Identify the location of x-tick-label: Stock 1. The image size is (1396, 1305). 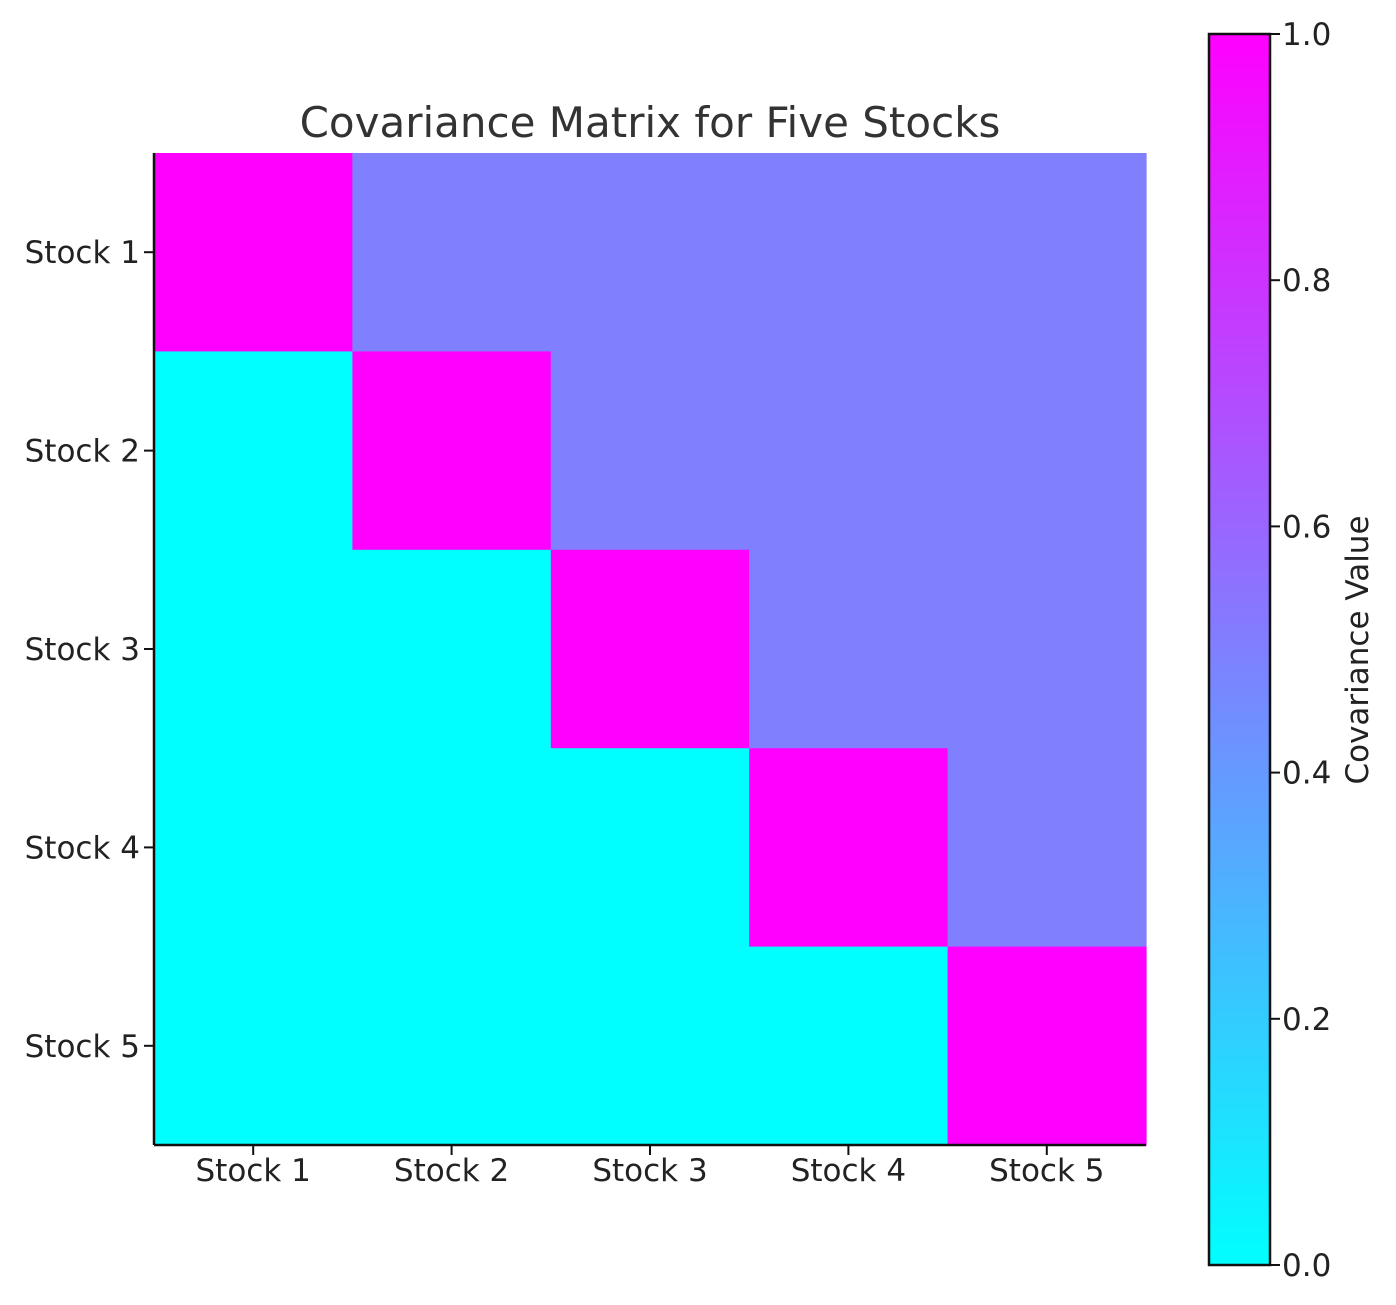
(253, 1171).